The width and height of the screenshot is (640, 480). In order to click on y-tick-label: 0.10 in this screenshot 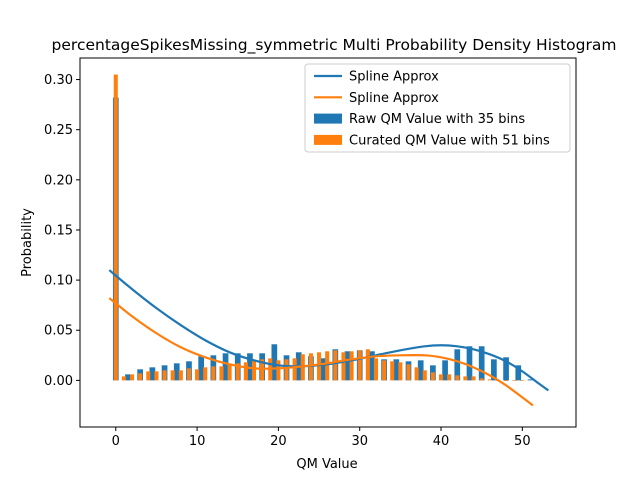, I will do `click(58, 281)`.